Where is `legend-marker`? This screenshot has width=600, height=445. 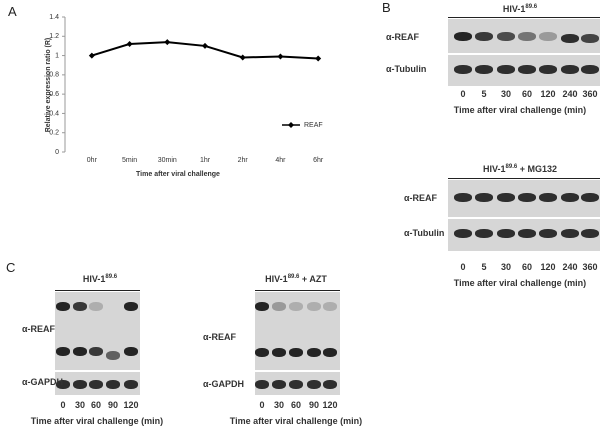 legend-marker is located at coordinates (291, 125).